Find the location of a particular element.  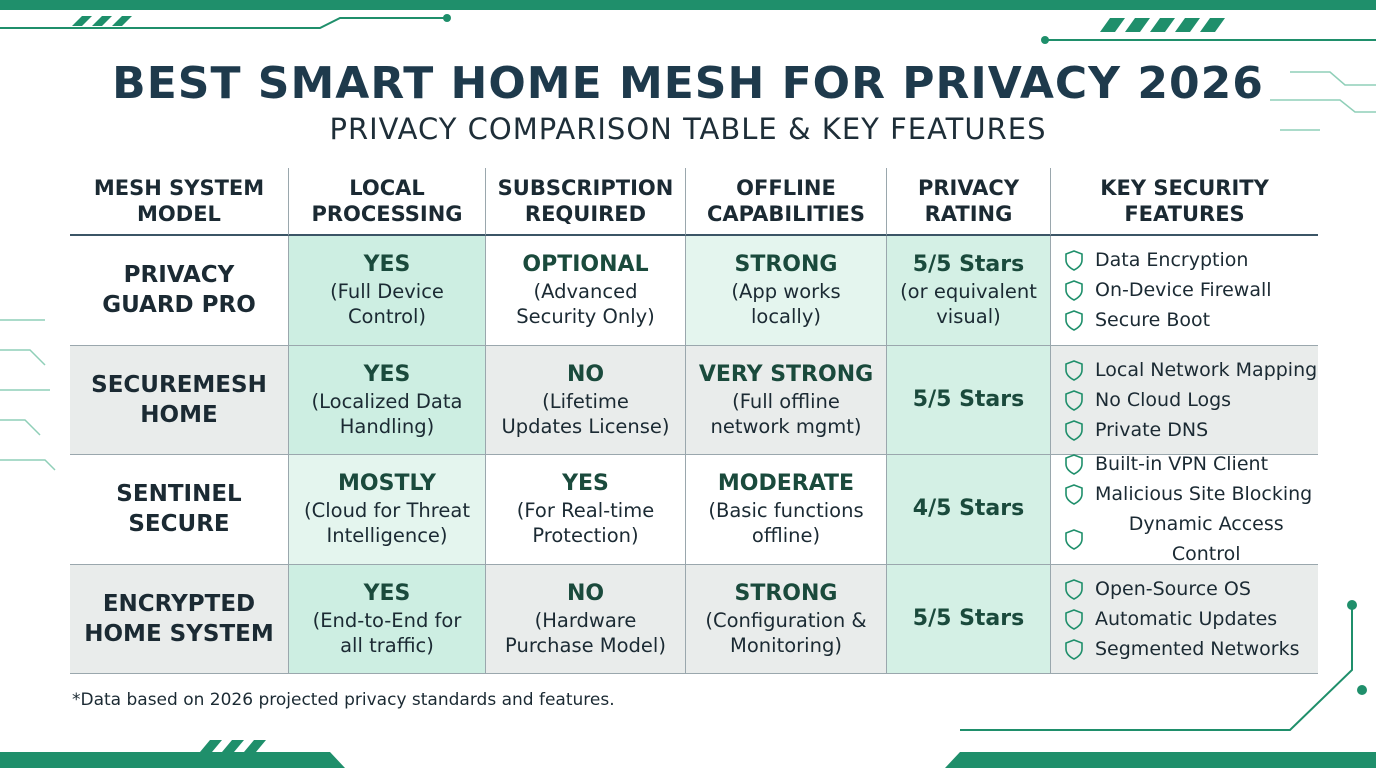

model-line: GUARD PRO is located at coordinates (179, 305).